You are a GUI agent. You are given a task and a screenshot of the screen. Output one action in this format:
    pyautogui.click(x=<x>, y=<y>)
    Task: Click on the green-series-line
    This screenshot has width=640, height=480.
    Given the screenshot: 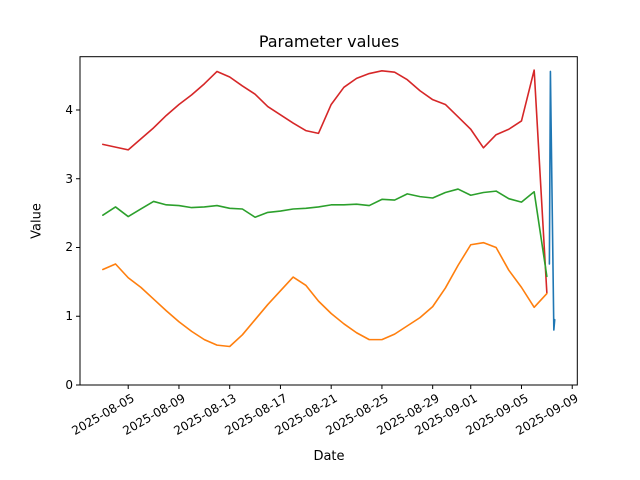 What is the action you would take?
    pyautogui.click(x=325, y=233)
    